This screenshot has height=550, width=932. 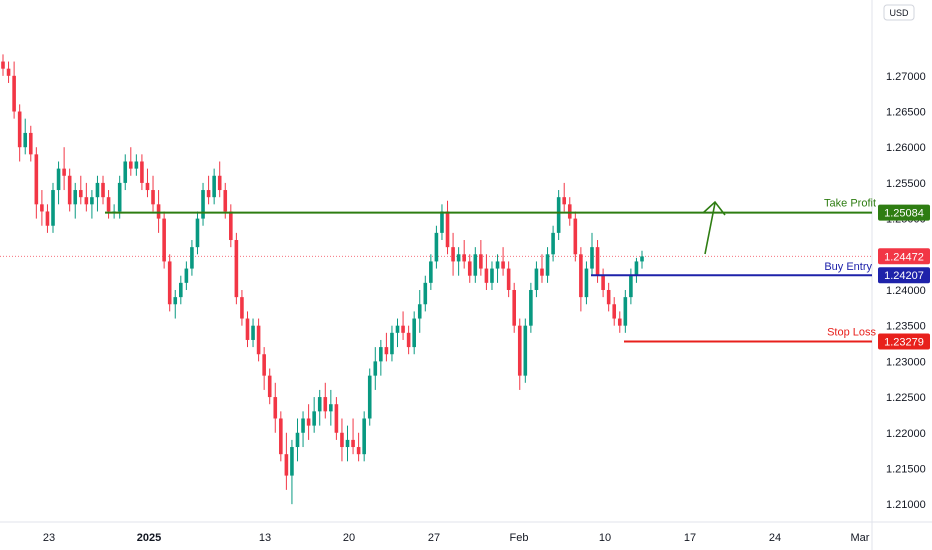 I want to click on price-tick-label: 1.23000, so click(x=906, y=362).